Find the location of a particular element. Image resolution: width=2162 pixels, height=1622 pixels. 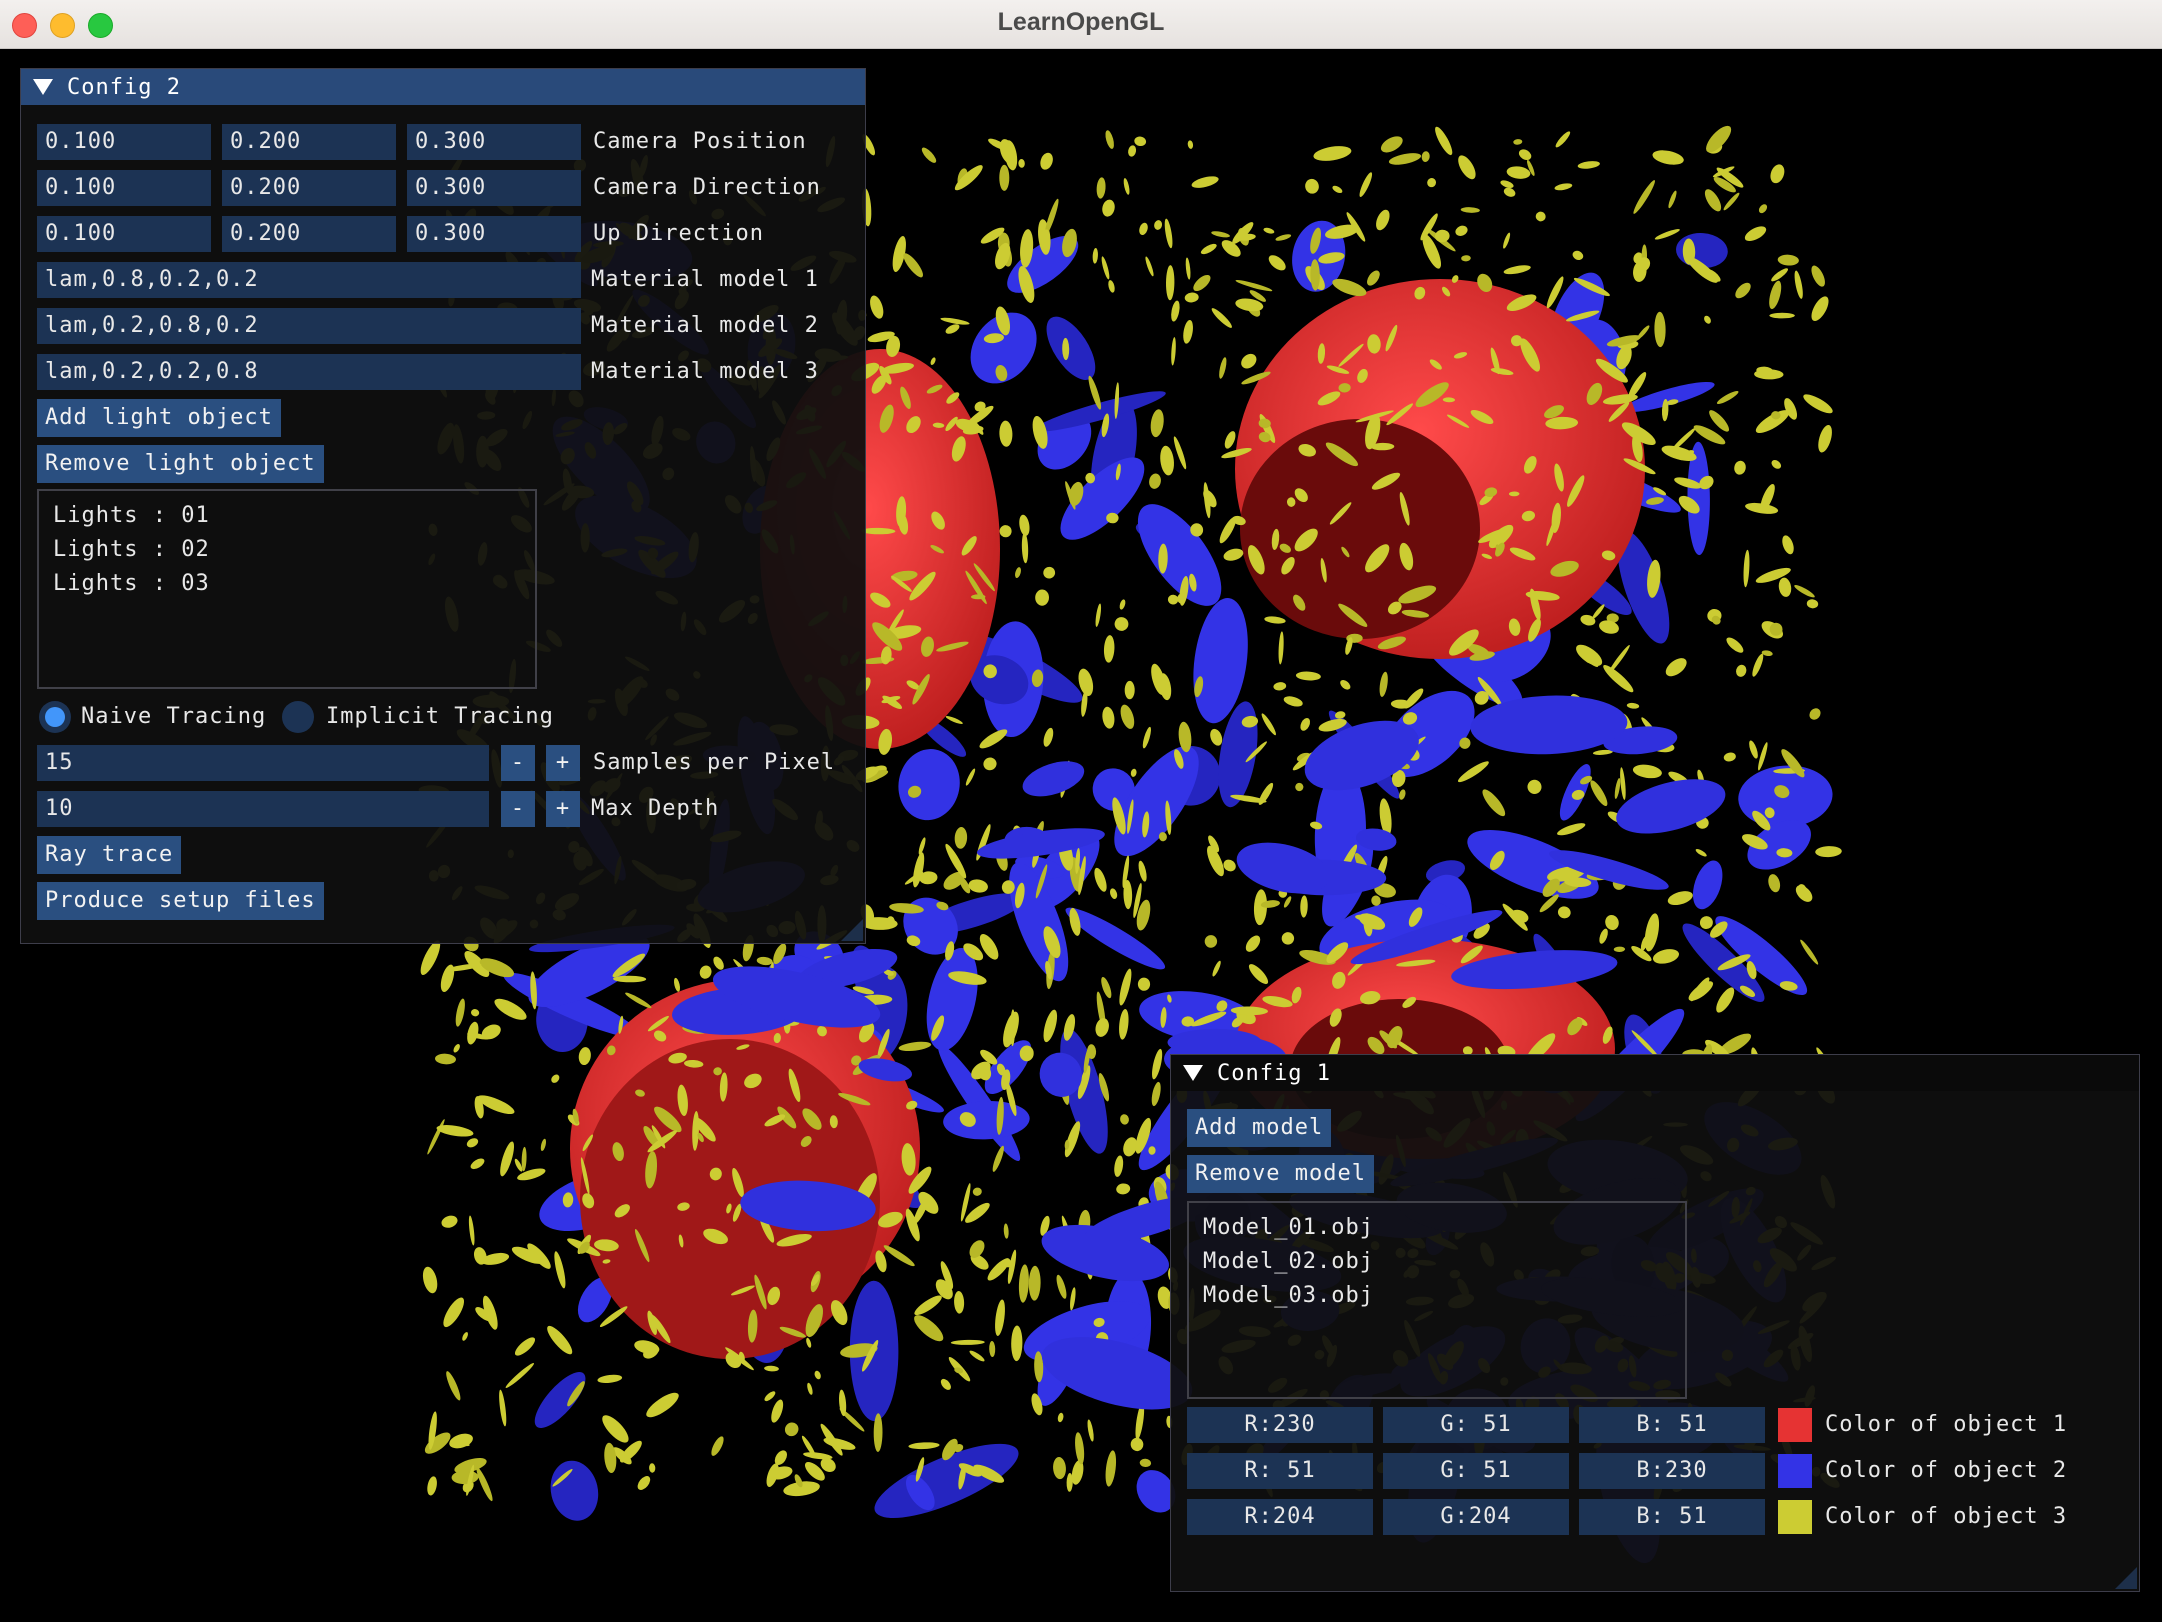

config1-titlebar: Config 1 is located at coordinates (1655, 1073).